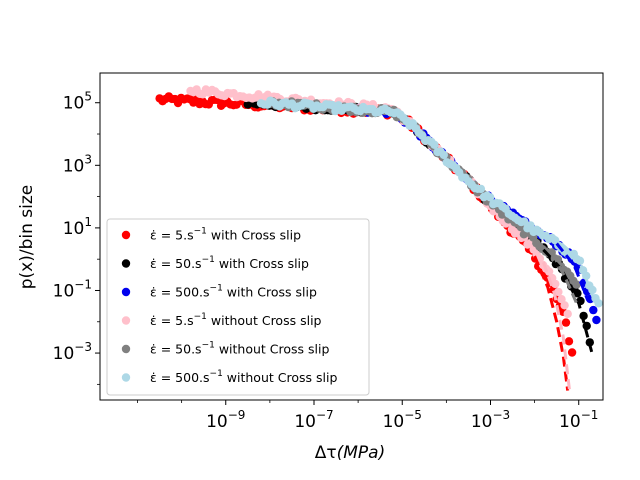 This screenshot has height=480, width=640. I want to click on x-tick-label: 10⁻⁷, so click(313, 420).